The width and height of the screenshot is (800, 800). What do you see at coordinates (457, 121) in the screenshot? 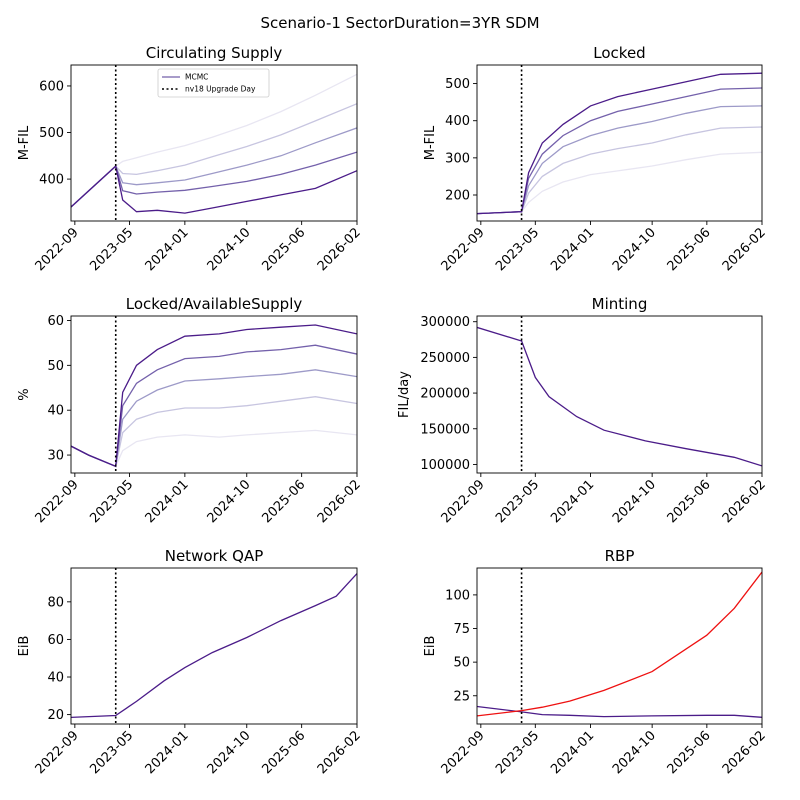
I see `y-tick-label-locked-2: 400` at bounding box center [457, 121].